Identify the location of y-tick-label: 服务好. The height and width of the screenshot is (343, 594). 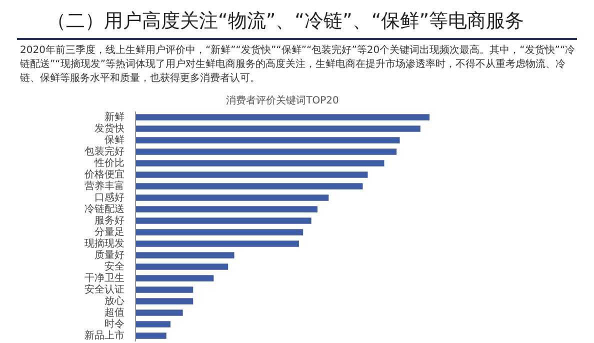
(109, 220).